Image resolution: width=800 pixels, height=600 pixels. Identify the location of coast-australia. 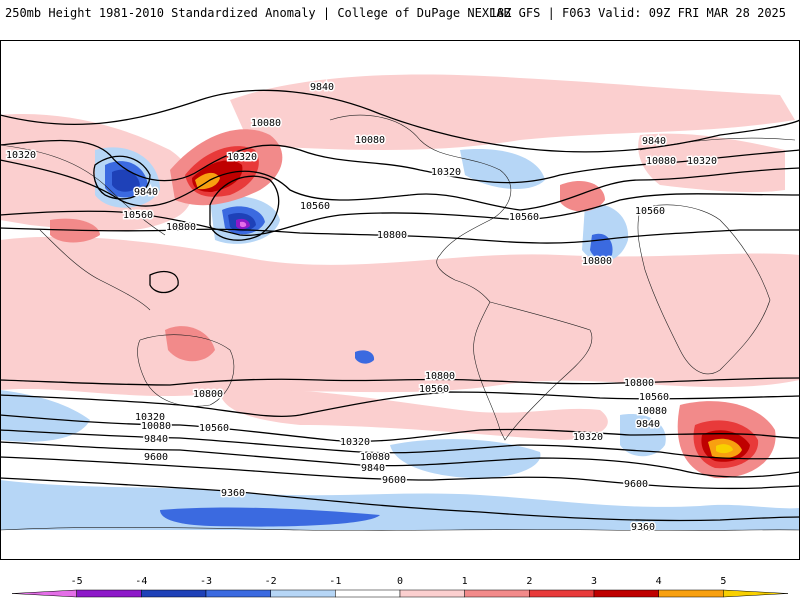
(186, 370).